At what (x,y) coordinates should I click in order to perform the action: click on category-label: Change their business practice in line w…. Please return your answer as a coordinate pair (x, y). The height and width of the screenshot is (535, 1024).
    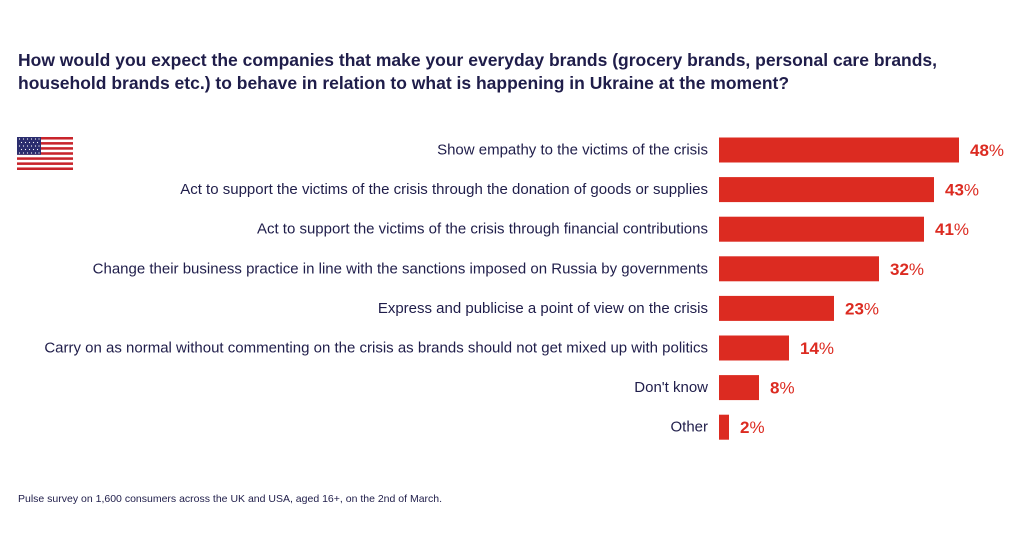
    Looking at the image, I should click on (400, 268).